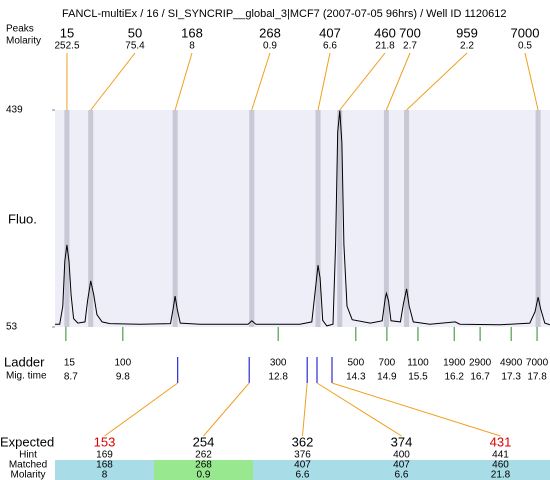 This screenshot has height=480, width=550. What do you see at coordinates (192, 32) in the screenshot?
I see `peak-size: 168` at bounding box center [192, 32].